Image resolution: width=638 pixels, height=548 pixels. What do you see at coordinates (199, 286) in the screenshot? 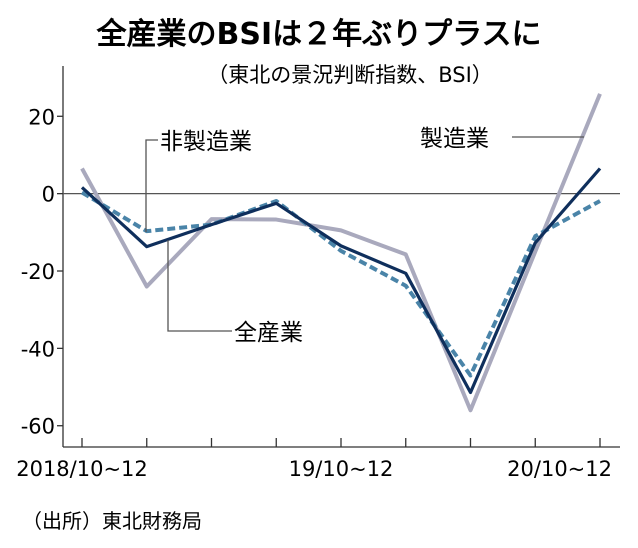
I see `leader-line-all-industries` at bounding box center [199, 286].